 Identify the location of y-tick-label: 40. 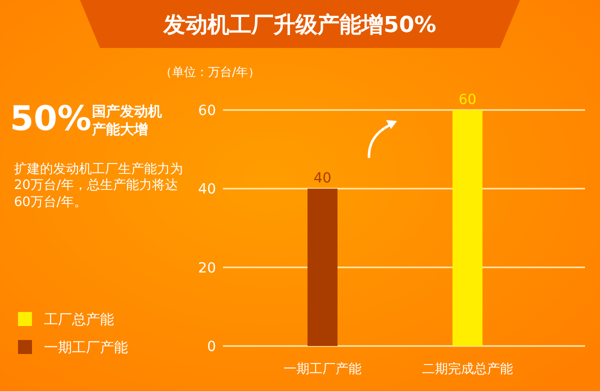
(207, 190).